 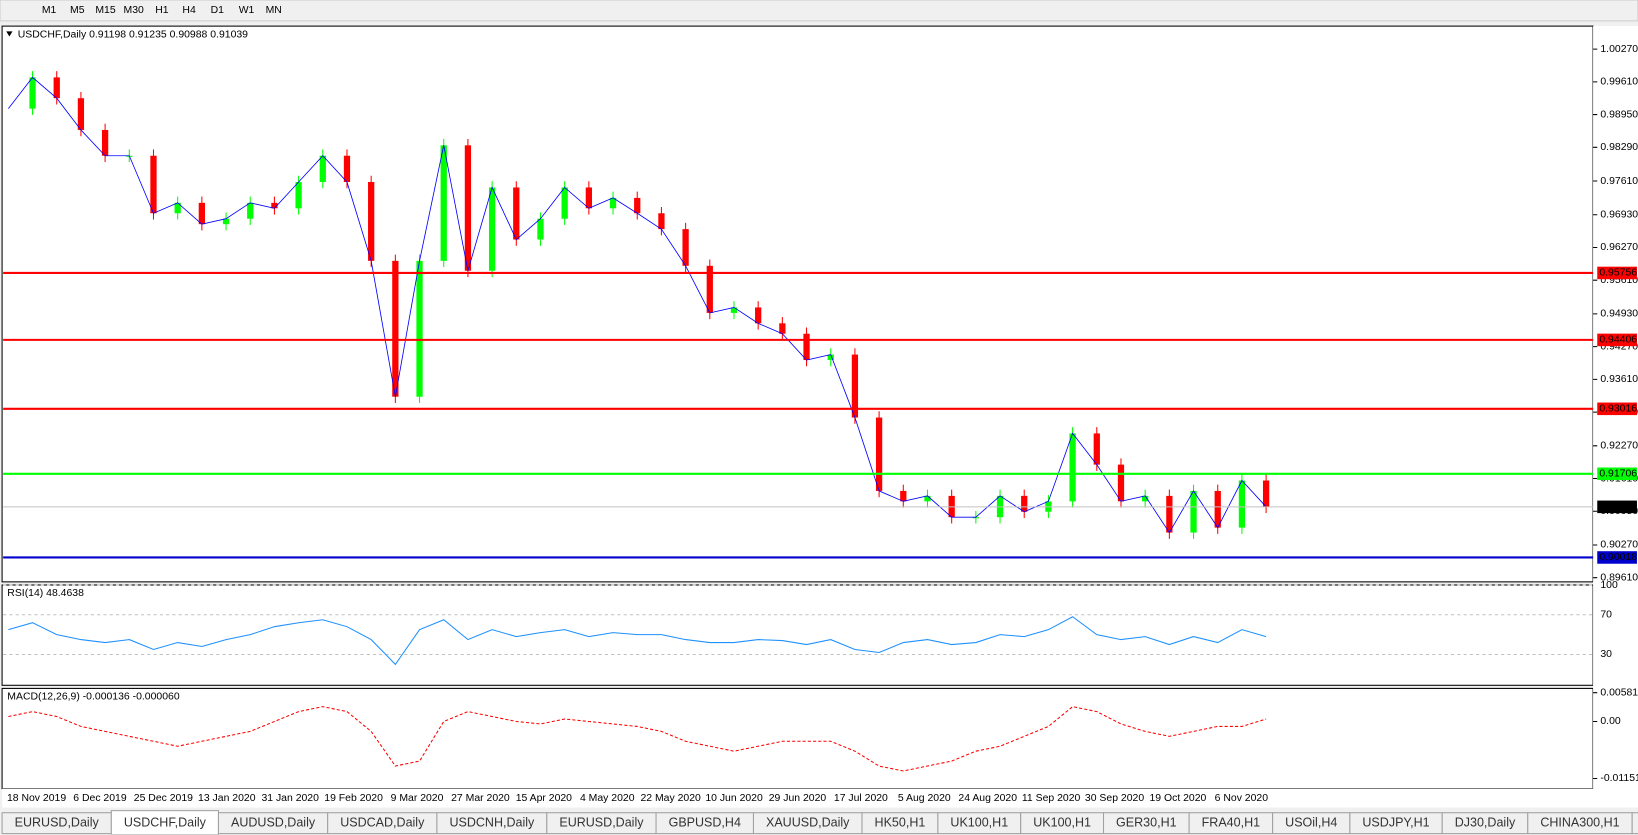 What do you see at coordinates (273, 822) in the screenshot?
I see `tab-label: AUDUSD,Daily` at bounding box center [273, 822].